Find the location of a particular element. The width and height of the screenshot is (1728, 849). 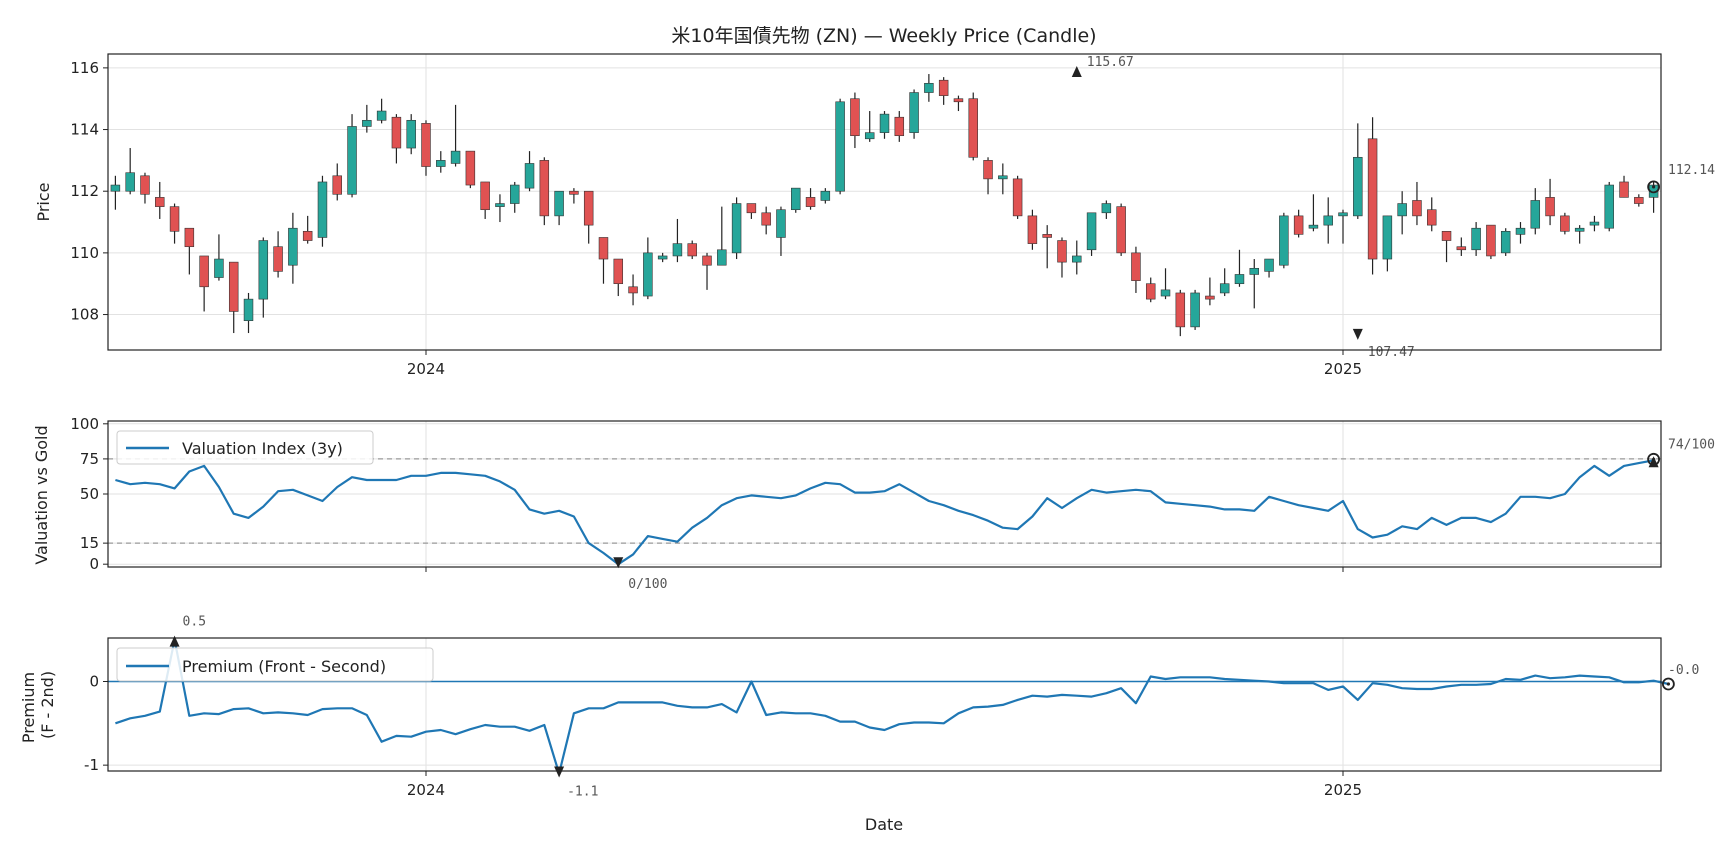

price-max-label: 115.67 is located at coordinates (1110, 62).